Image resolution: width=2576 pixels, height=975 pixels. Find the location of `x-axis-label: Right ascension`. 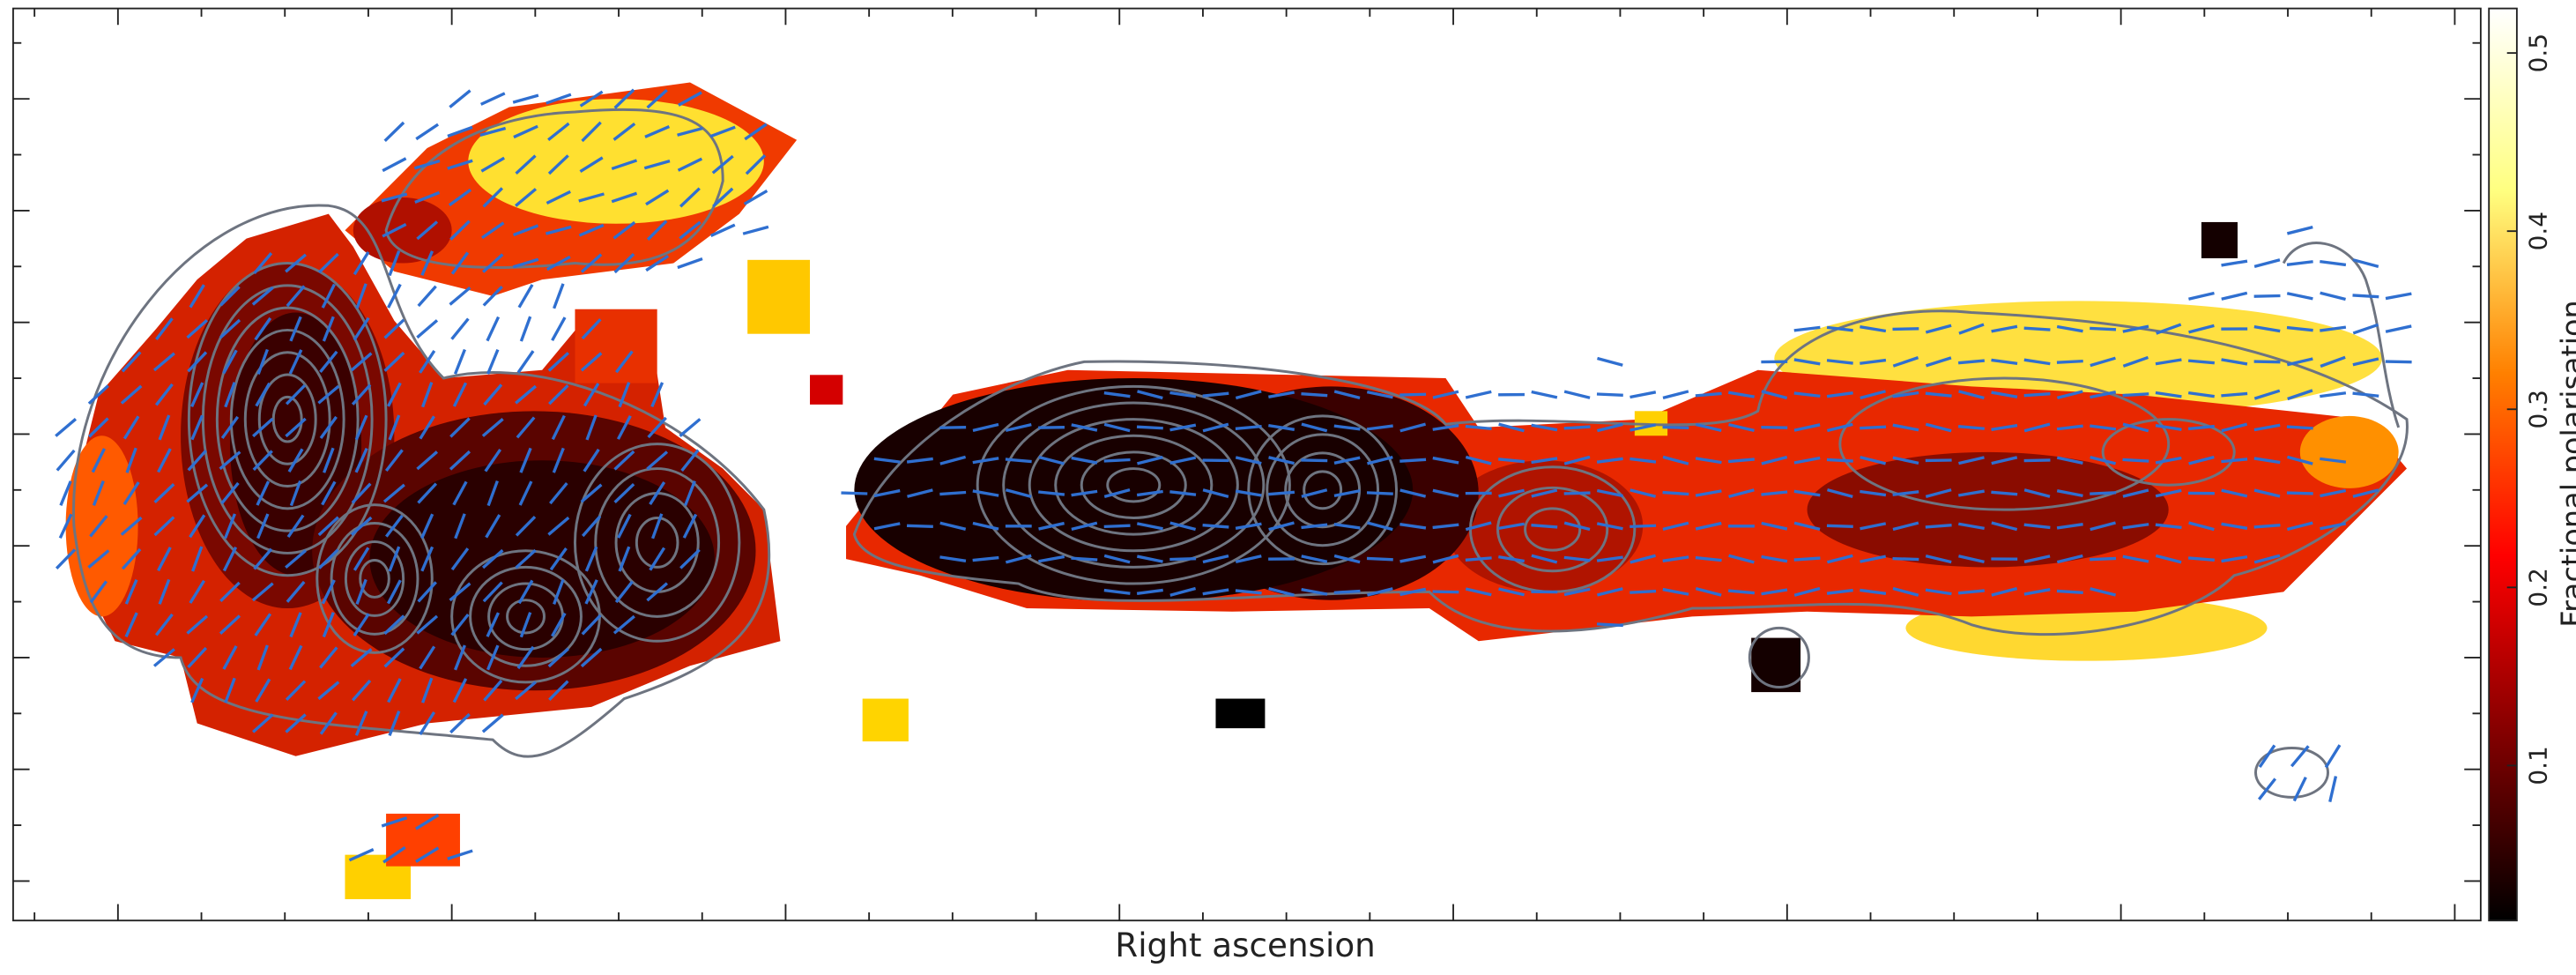

x-axis-label: Right ascension is located at coordinates (1245, 945).